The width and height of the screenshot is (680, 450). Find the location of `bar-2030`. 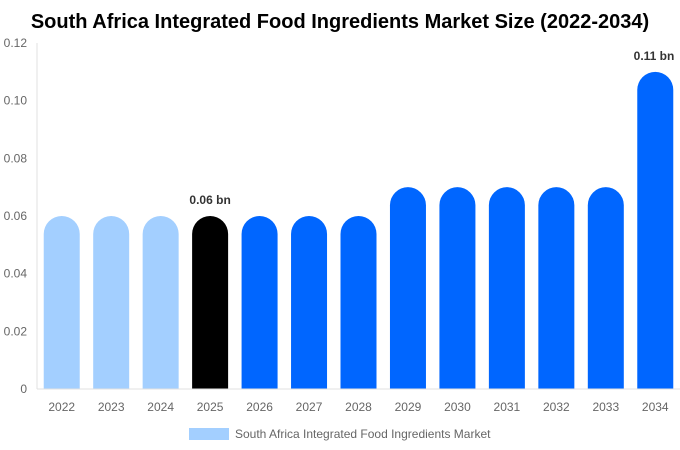

bar-2030 is located at coordinates (457, 288).